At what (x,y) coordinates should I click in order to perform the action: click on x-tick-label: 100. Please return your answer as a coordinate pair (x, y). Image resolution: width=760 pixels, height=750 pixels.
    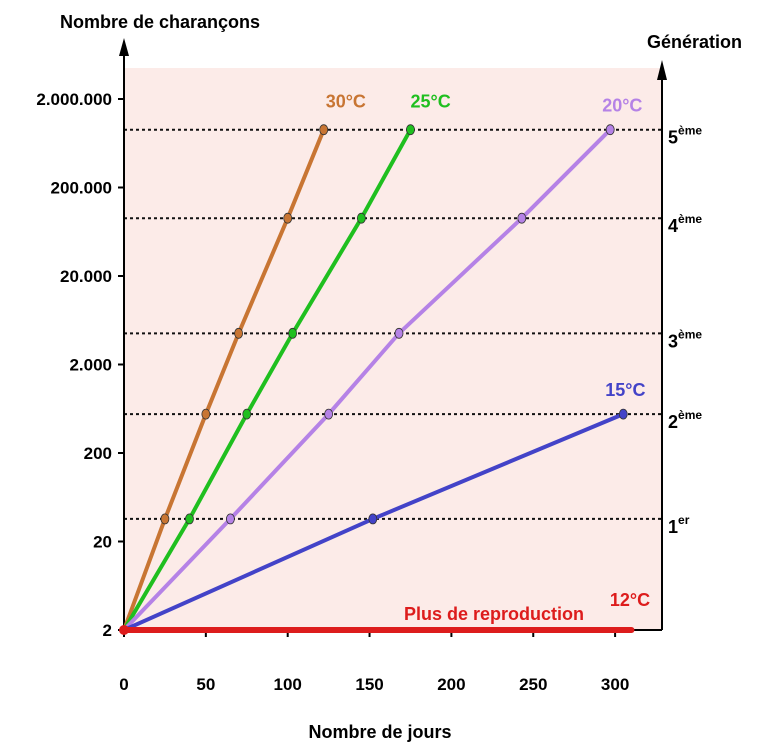
    Looking at the image, I should click on (288, 684).